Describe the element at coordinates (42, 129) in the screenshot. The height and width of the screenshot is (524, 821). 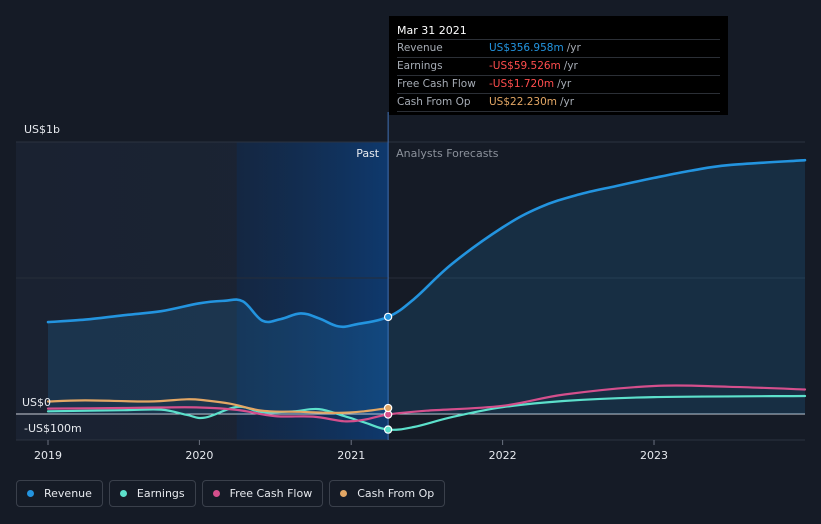
I see `y-tick-label: US$1b` at that location.